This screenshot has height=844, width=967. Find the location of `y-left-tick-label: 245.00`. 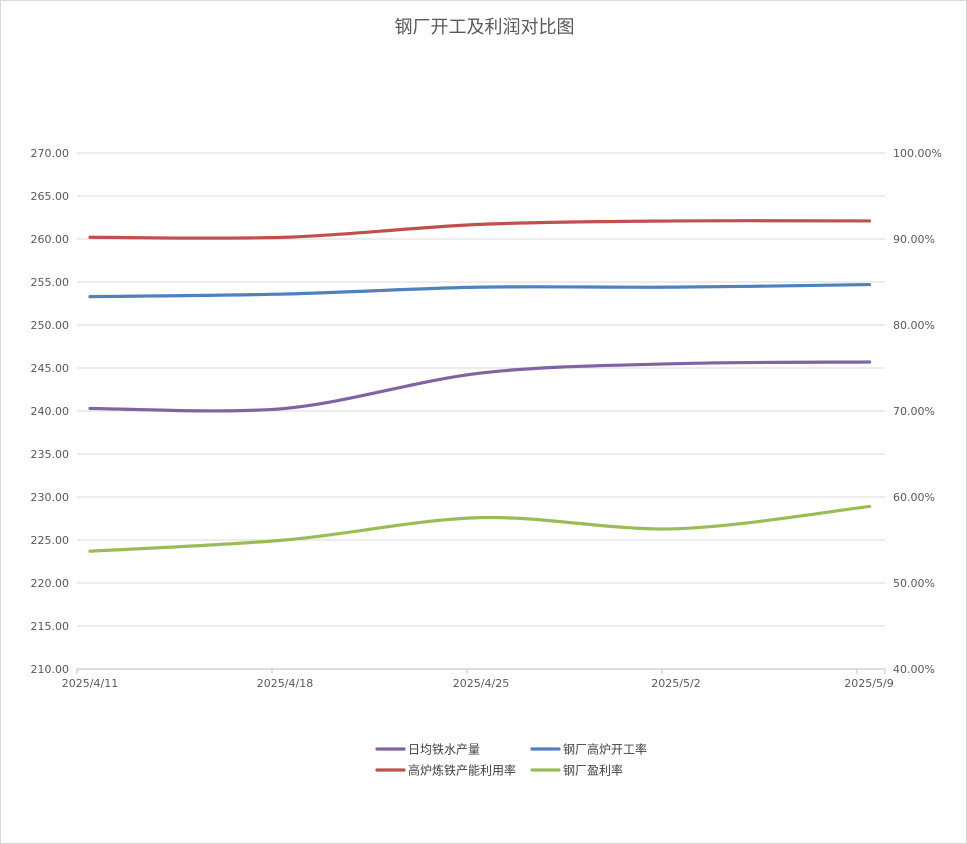

y-left-tick-label: 245.00 is located at coordinates (50, 368).